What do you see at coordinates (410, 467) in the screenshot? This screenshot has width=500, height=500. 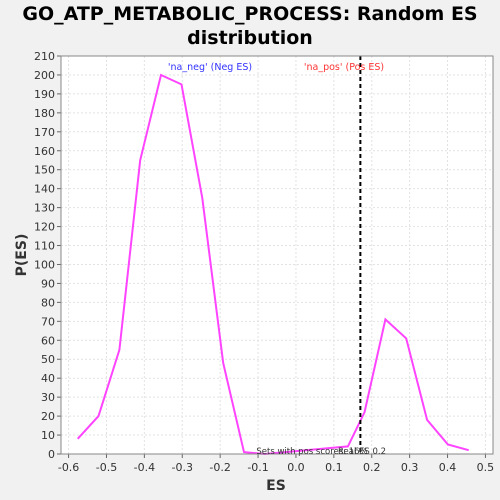 I see `x-tick-label: 0.3` at bounding box center [410, 467].